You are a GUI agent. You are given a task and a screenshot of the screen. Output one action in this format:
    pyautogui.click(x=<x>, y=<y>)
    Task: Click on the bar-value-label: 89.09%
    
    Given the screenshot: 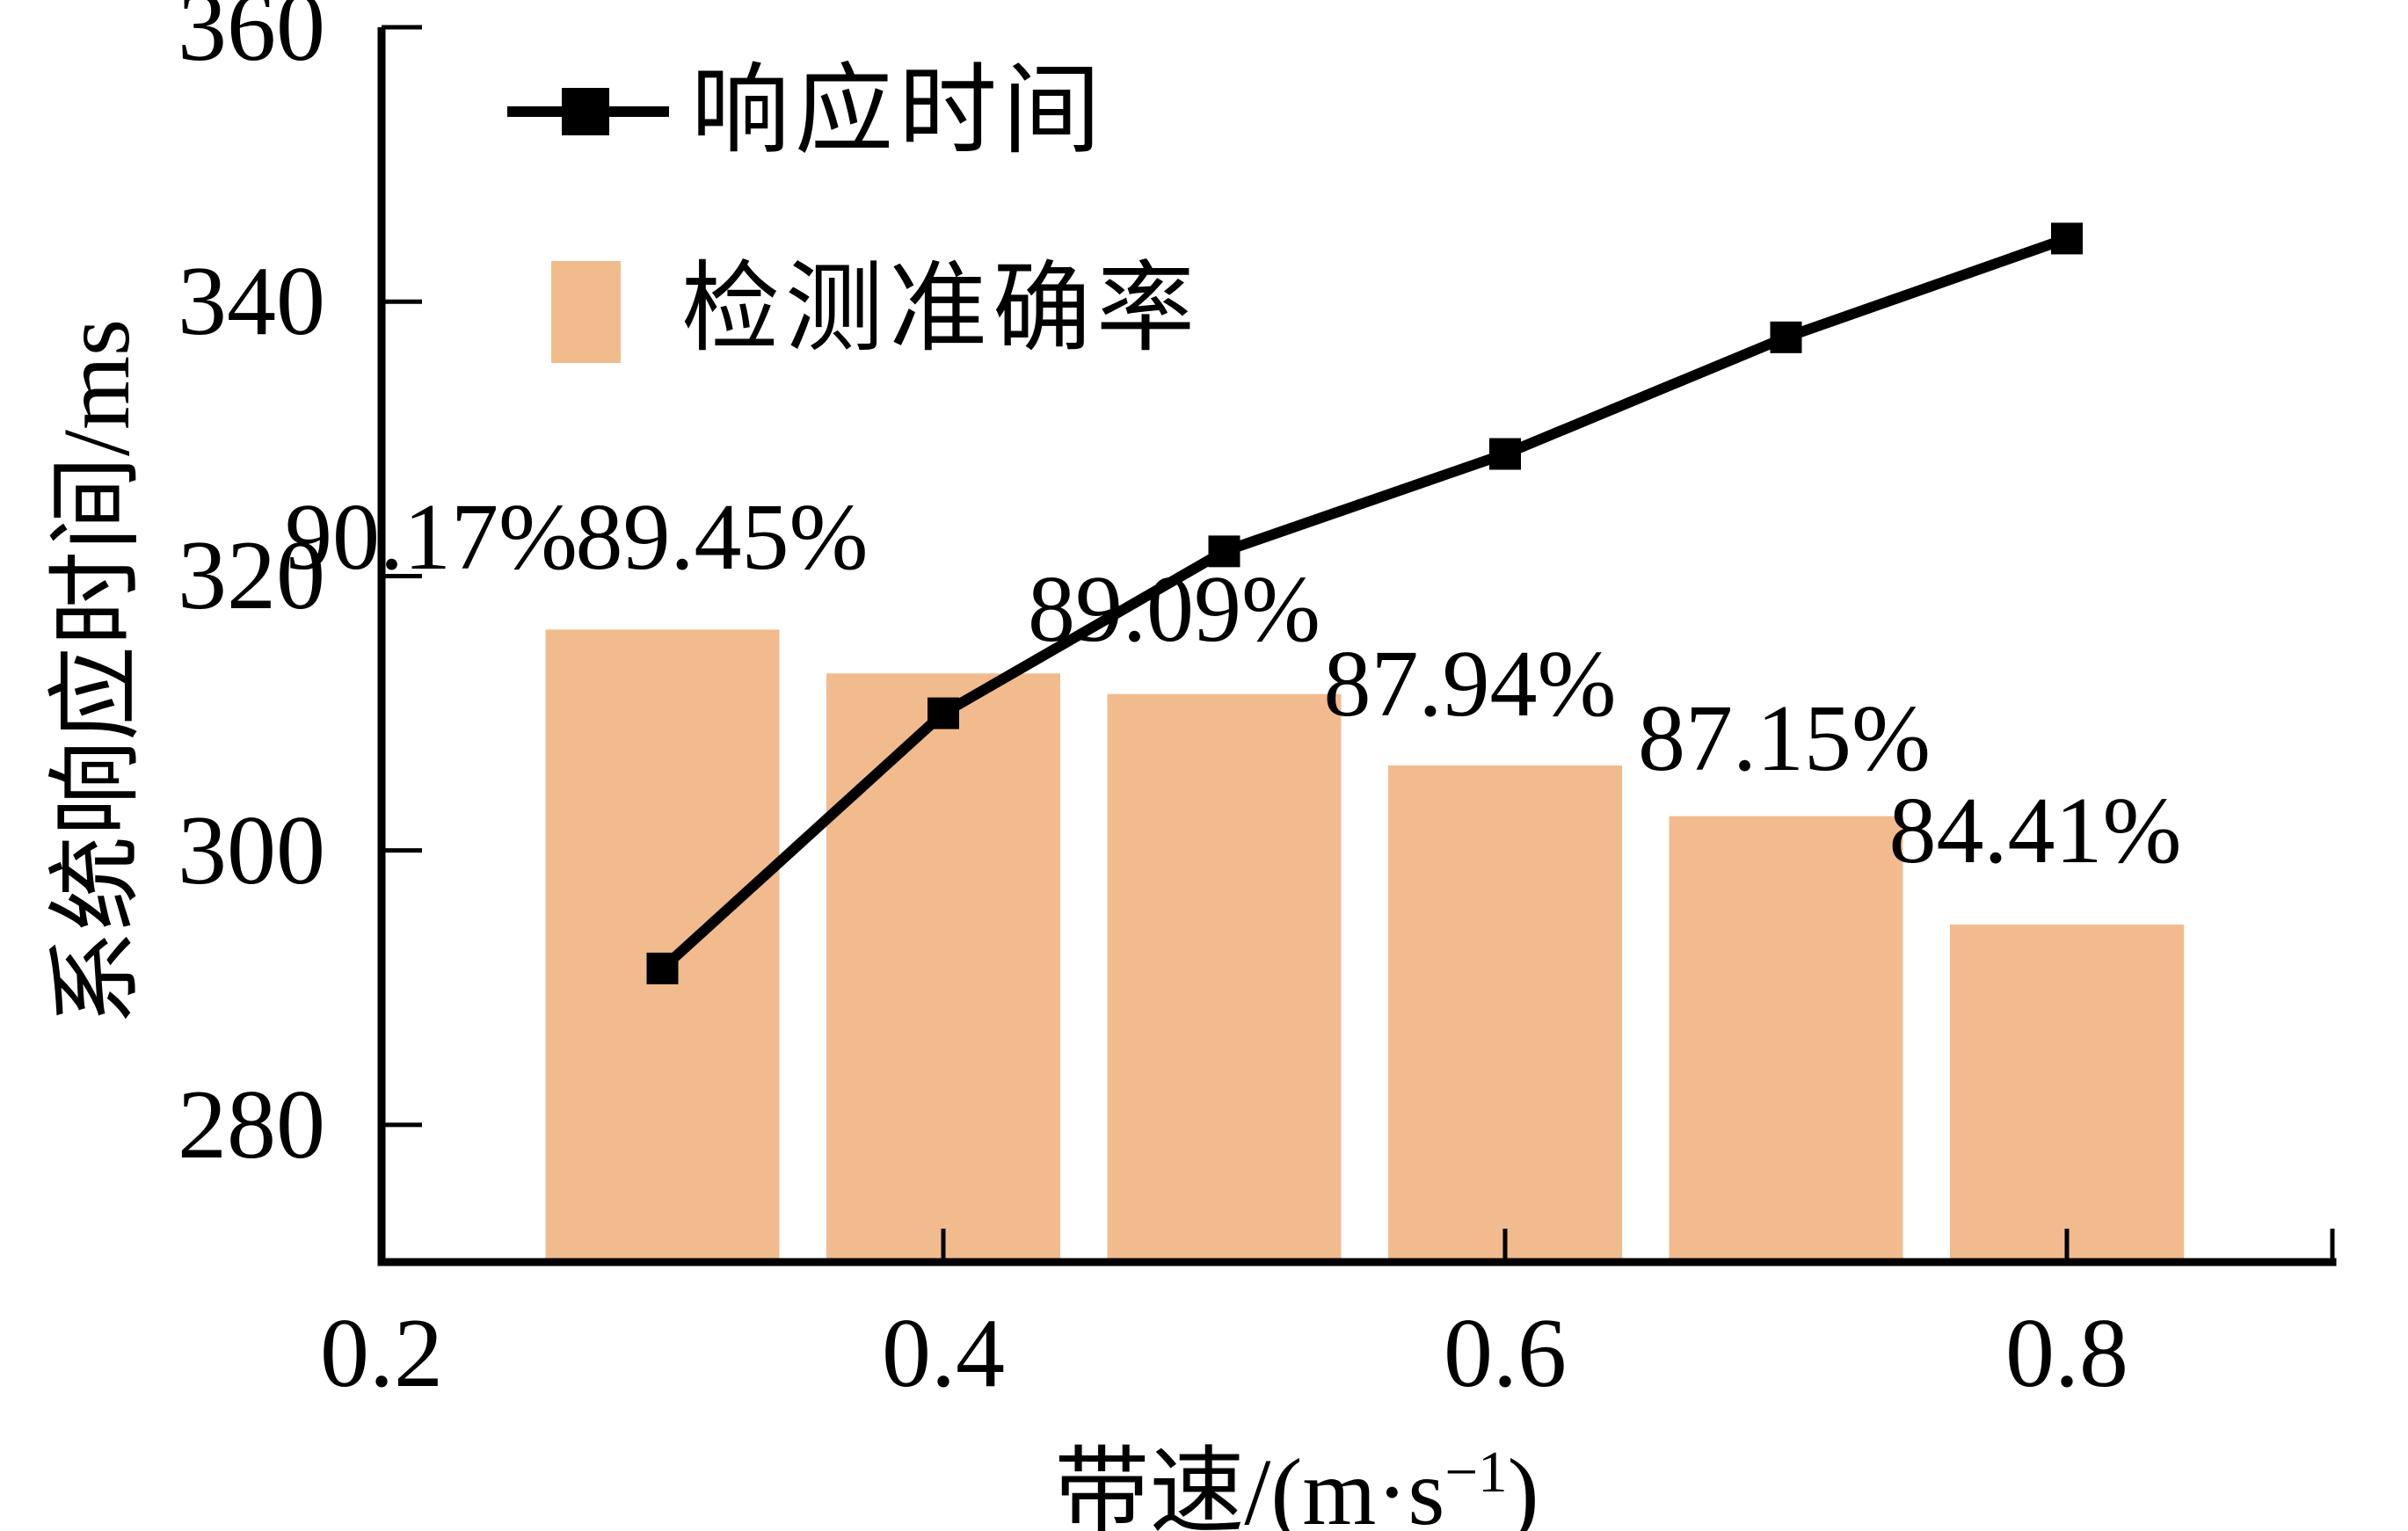 What is the action you would take?
    pyautogui.click(x=1174, y=609)
    